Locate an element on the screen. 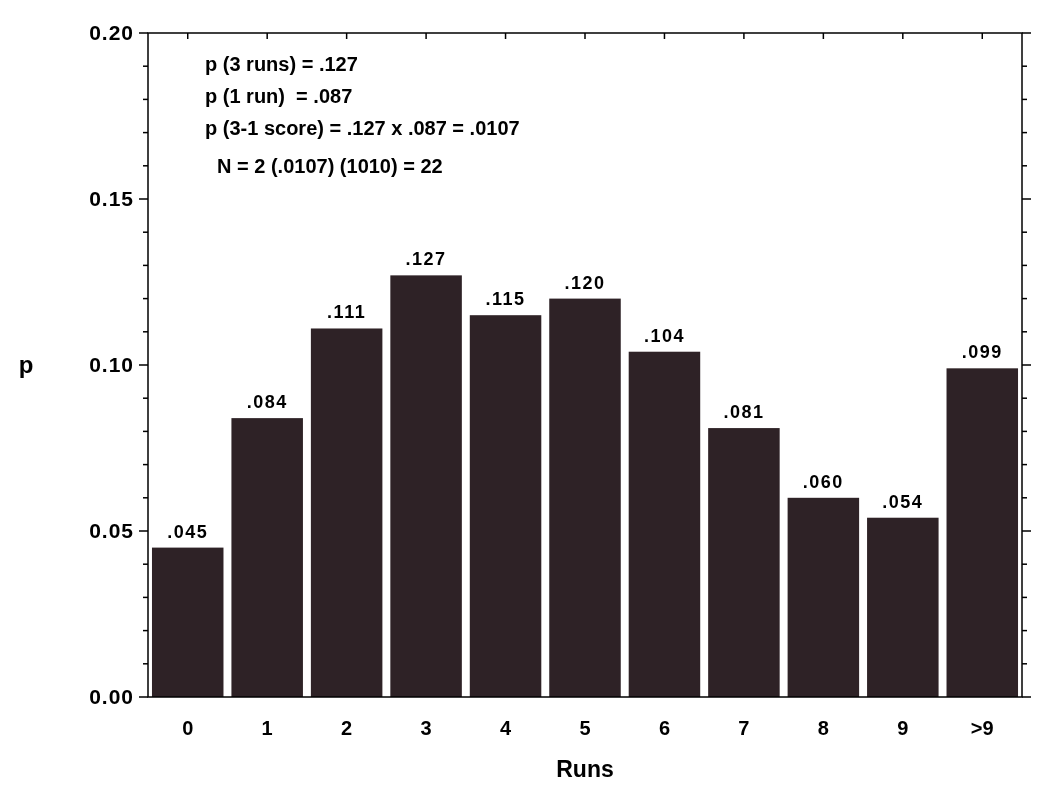 The width and height of the screenshot is (1045, 799). data-label: .115 is located at coordinates (505, 299).